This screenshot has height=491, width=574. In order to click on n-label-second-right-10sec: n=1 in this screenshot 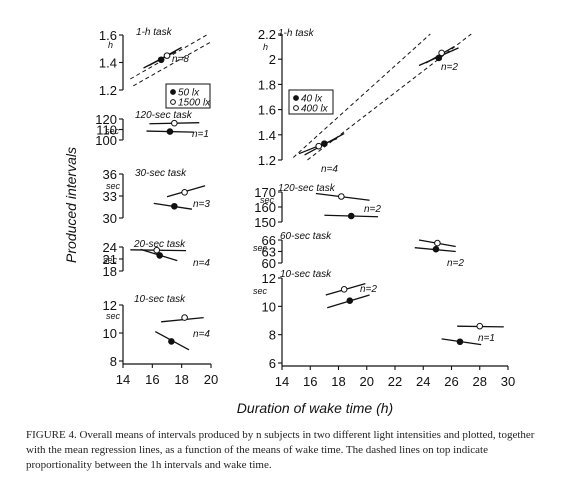, I will do `click(486, 338)`.